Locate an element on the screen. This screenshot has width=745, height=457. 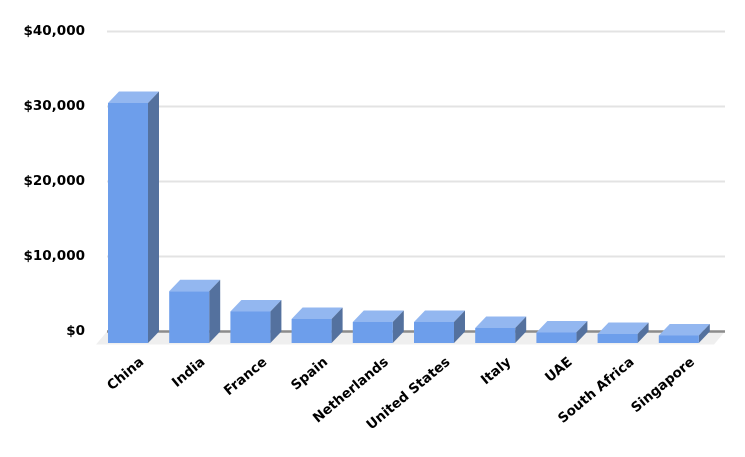
bar-united-states is located at coordinates (439, 326).